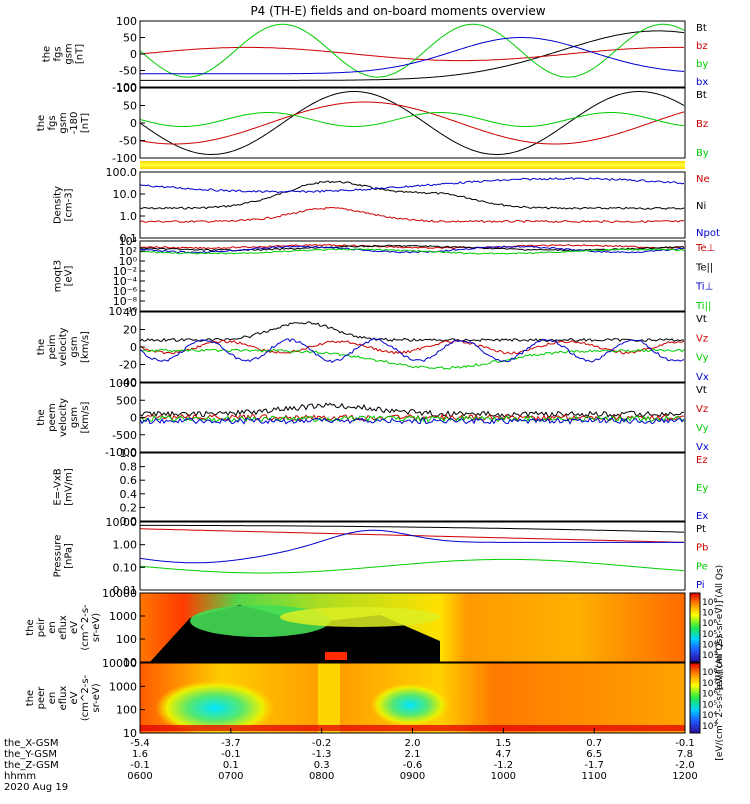 This screenshot has height=804, width=750. What do you see at coordinates (130, 38) in the screenshot?
I see `y-tick-label: 50` at bounding box center [130, 38].